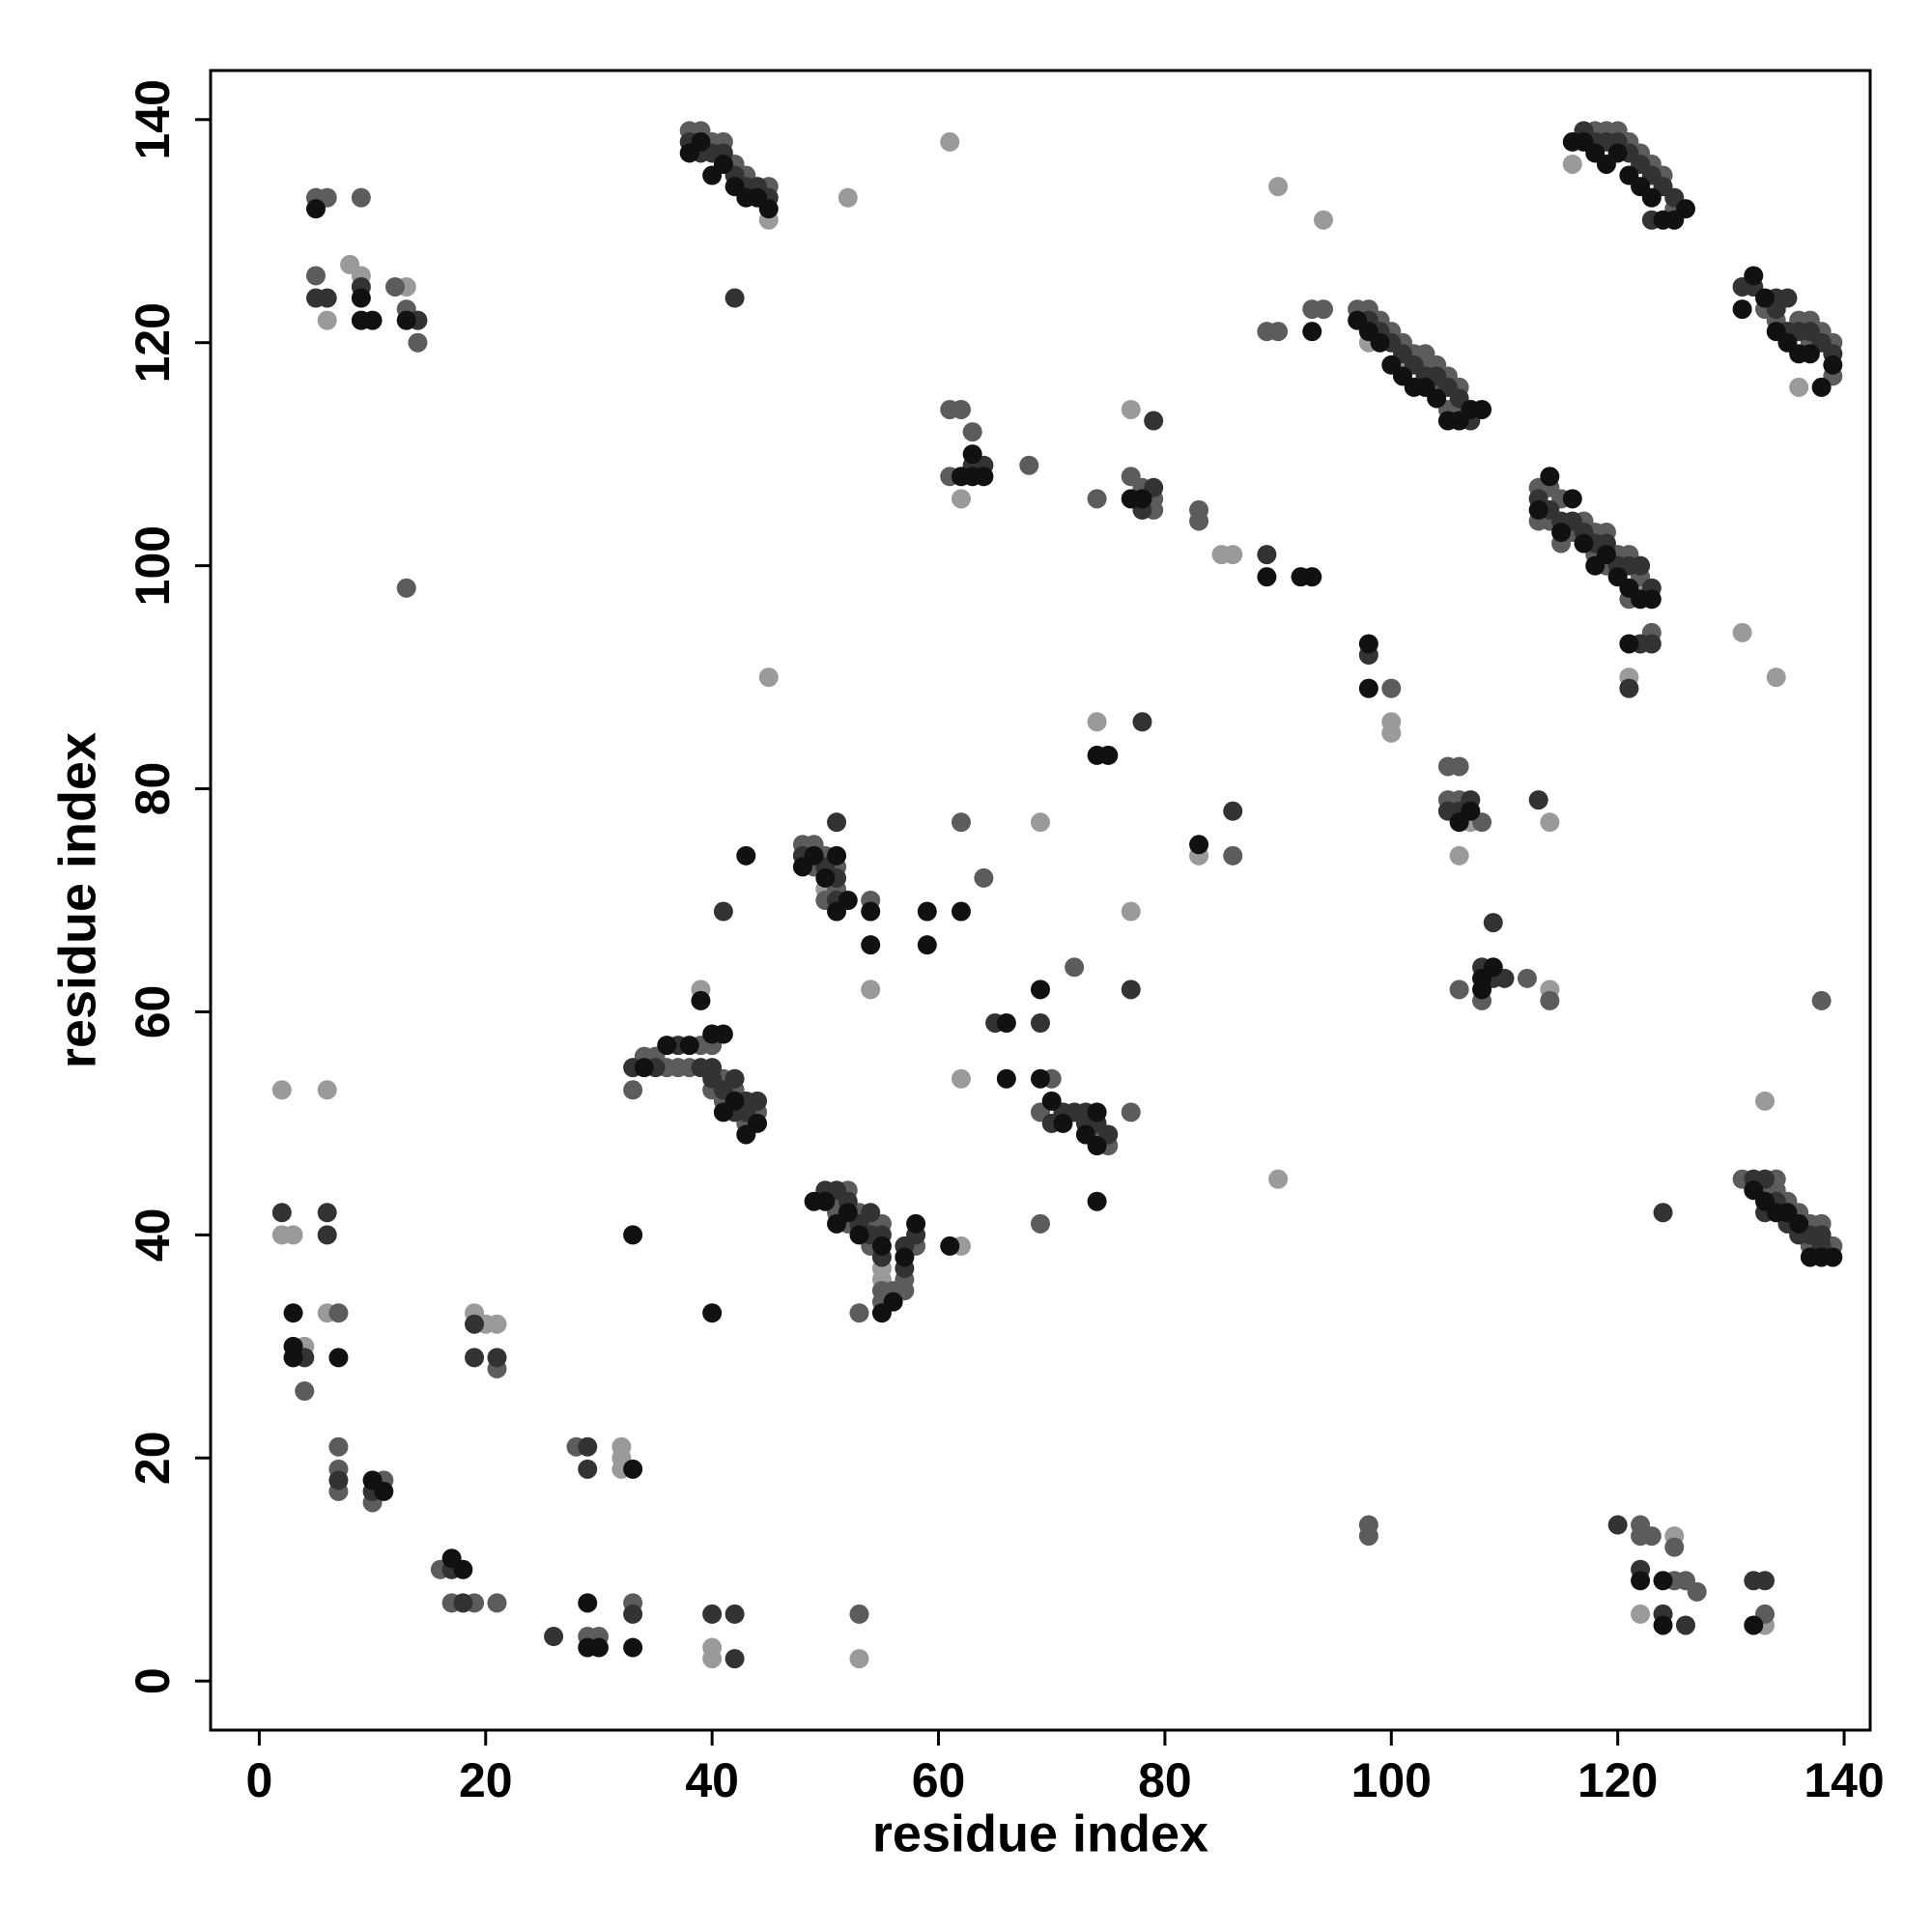 The width and height of the screenshot is (1932, 1932). Describe the element at coordinates (1617, 1780) in the screenshot. I see `x-tick-label: 120` at that location.